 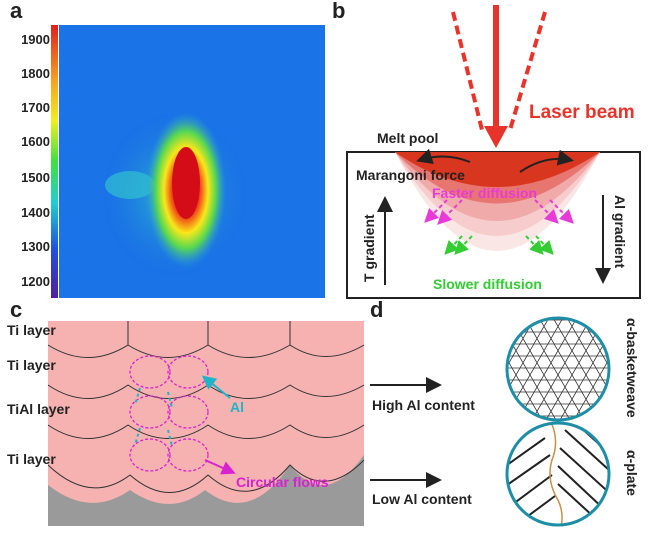 I want to click on laser-label: Laser beam, so click(x=582, y=112).